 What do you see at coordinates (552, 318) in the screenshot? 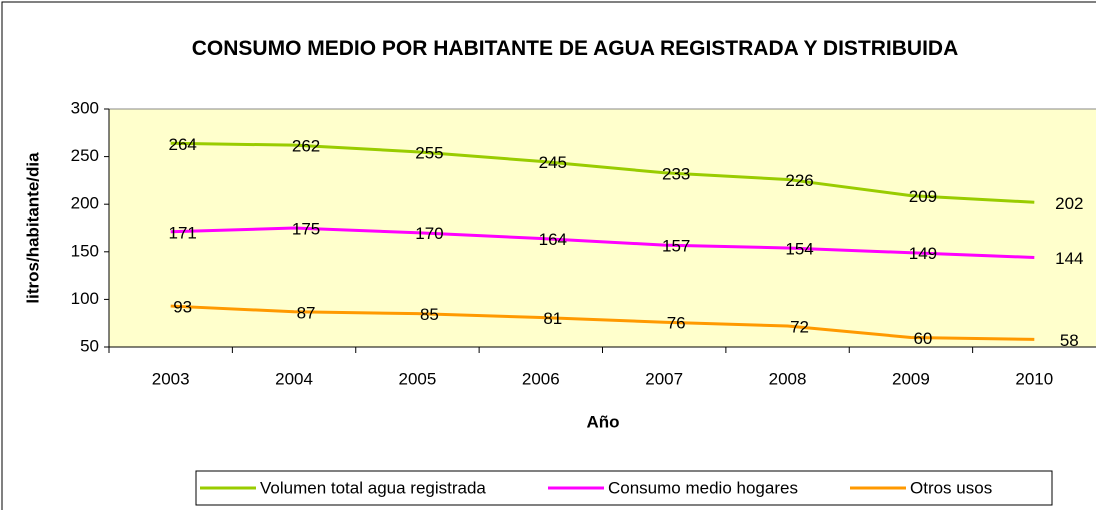
I see `data-label: 81` at bounding box center [552, 318].